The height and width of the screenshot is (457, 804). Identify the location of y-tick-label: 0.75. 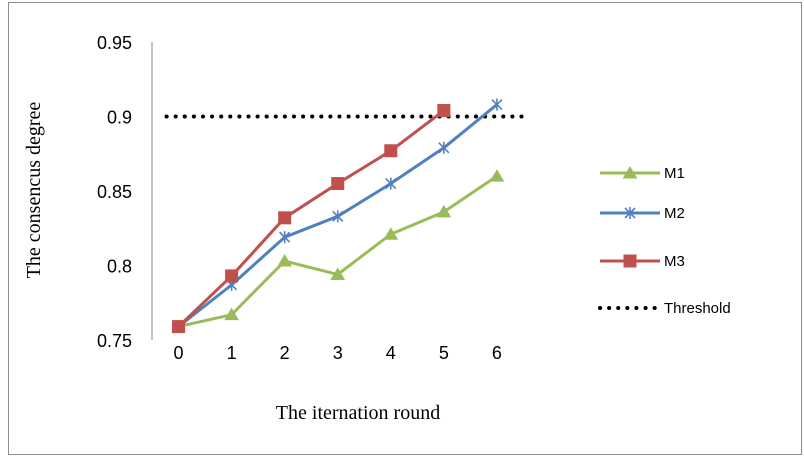
(114, 341).